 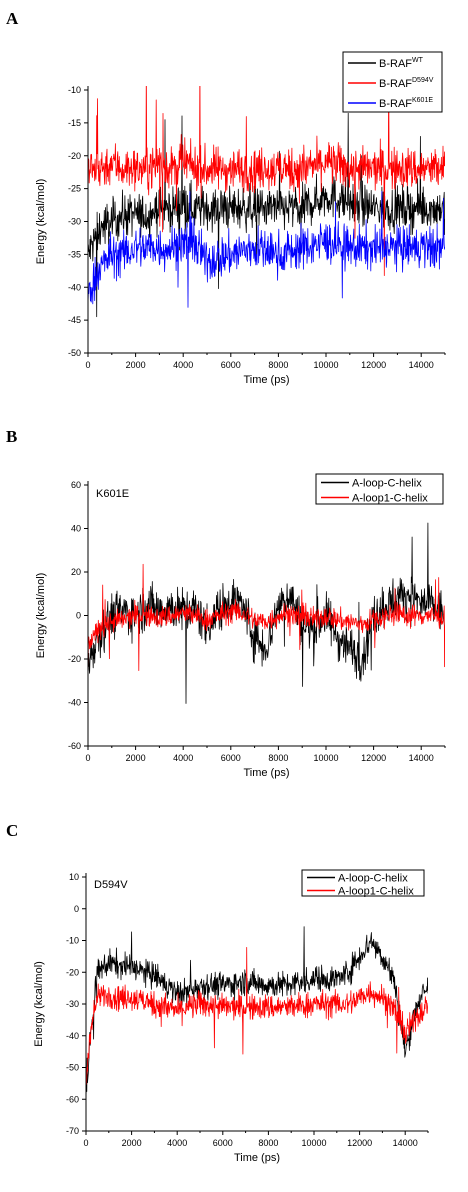 I want to click on y-tick-label: -25, so click(x=74, y=189).